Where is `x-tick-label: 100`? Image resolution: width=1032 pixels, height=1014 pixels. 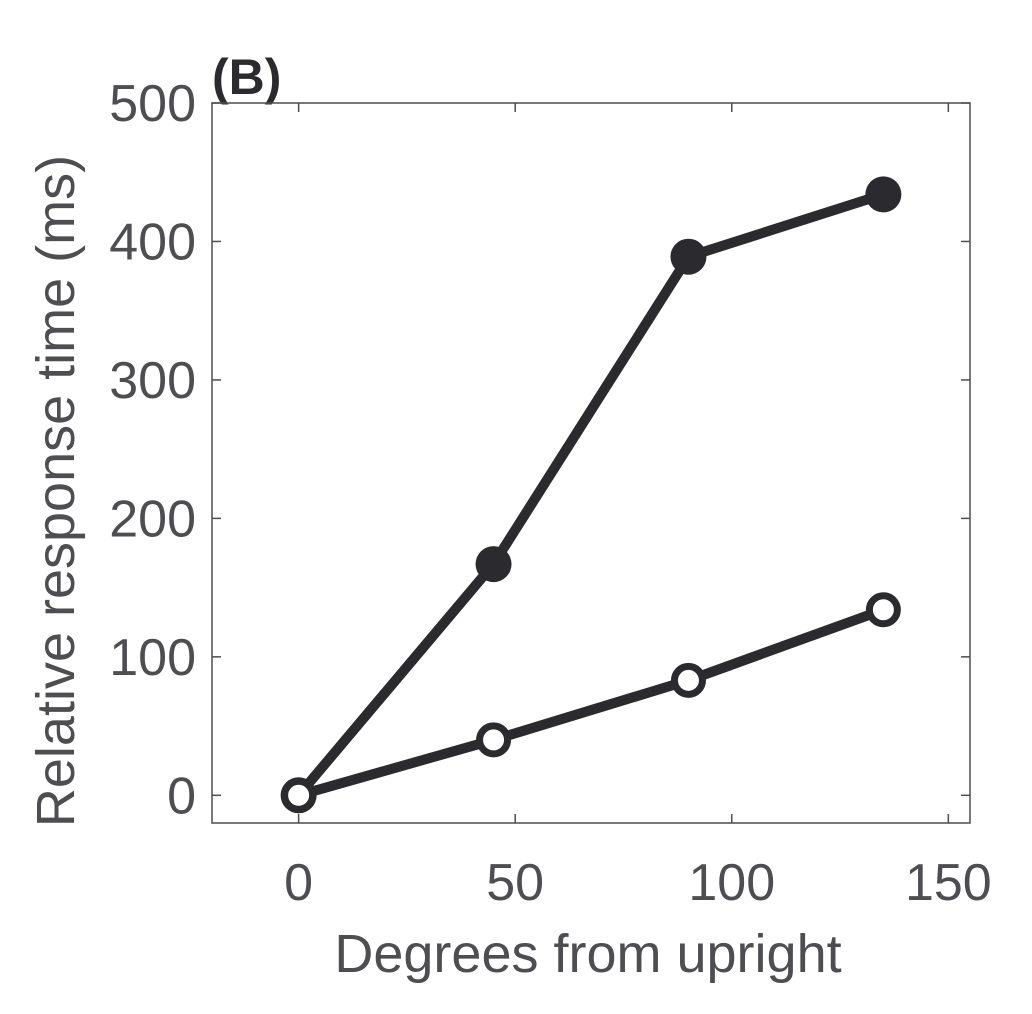 x-tick-label: 100 is located at coordinates (731, 883).